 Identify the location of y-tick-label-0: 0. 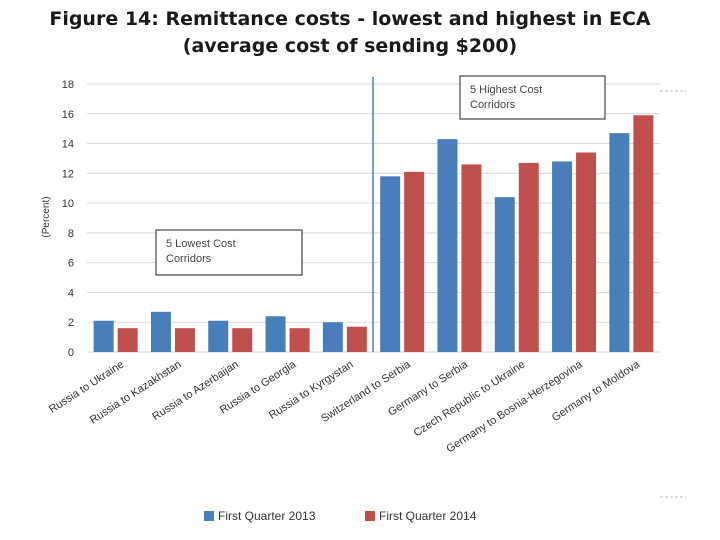
(71, 353).